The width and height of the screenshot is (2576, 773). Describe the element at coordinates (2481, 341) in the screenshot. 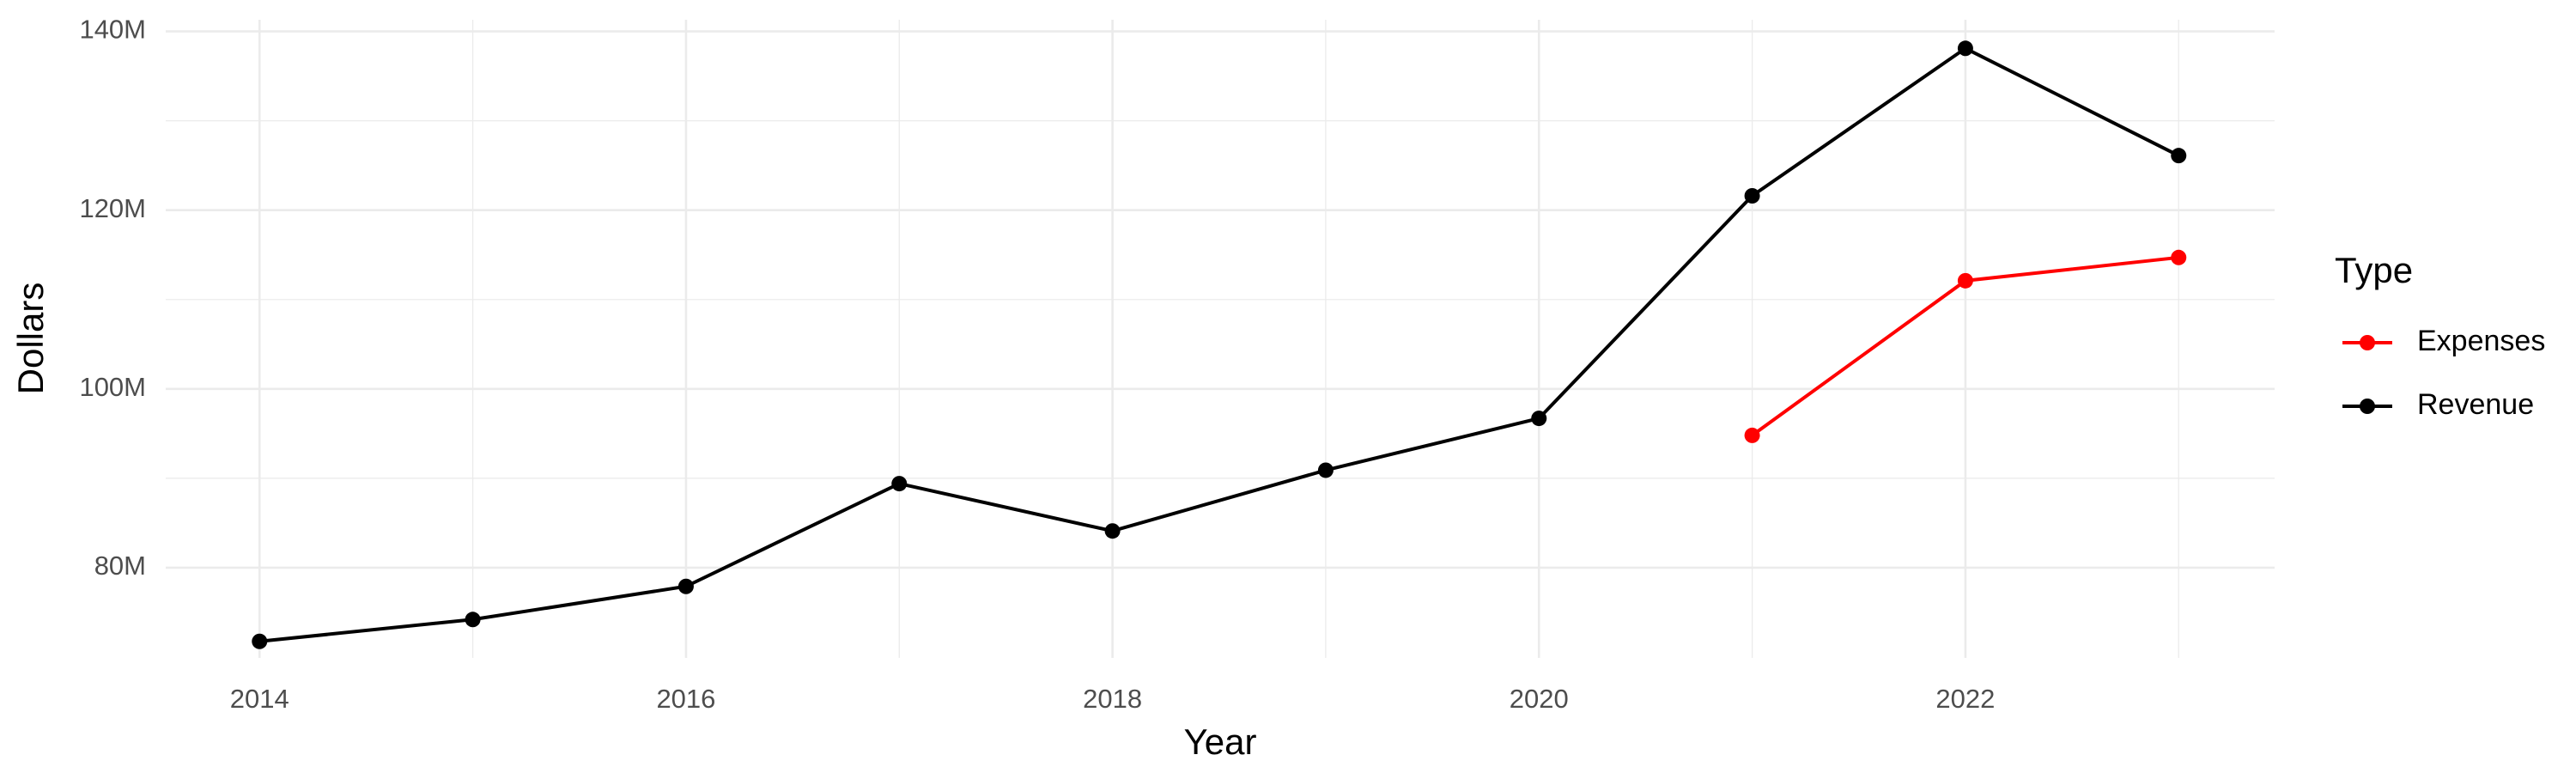

I see `legend-label: Expenses` at that location.